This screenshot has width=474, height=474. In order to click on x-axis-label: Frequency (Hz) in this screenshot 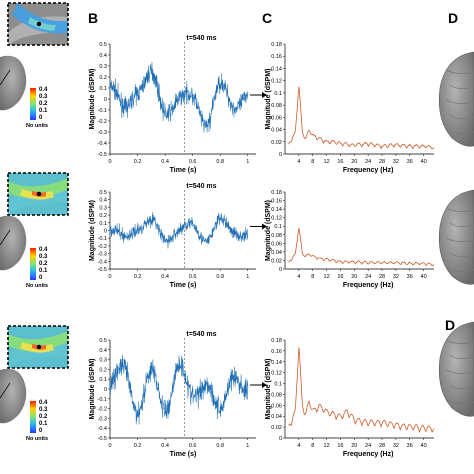, I will do `click(368, 170)`.